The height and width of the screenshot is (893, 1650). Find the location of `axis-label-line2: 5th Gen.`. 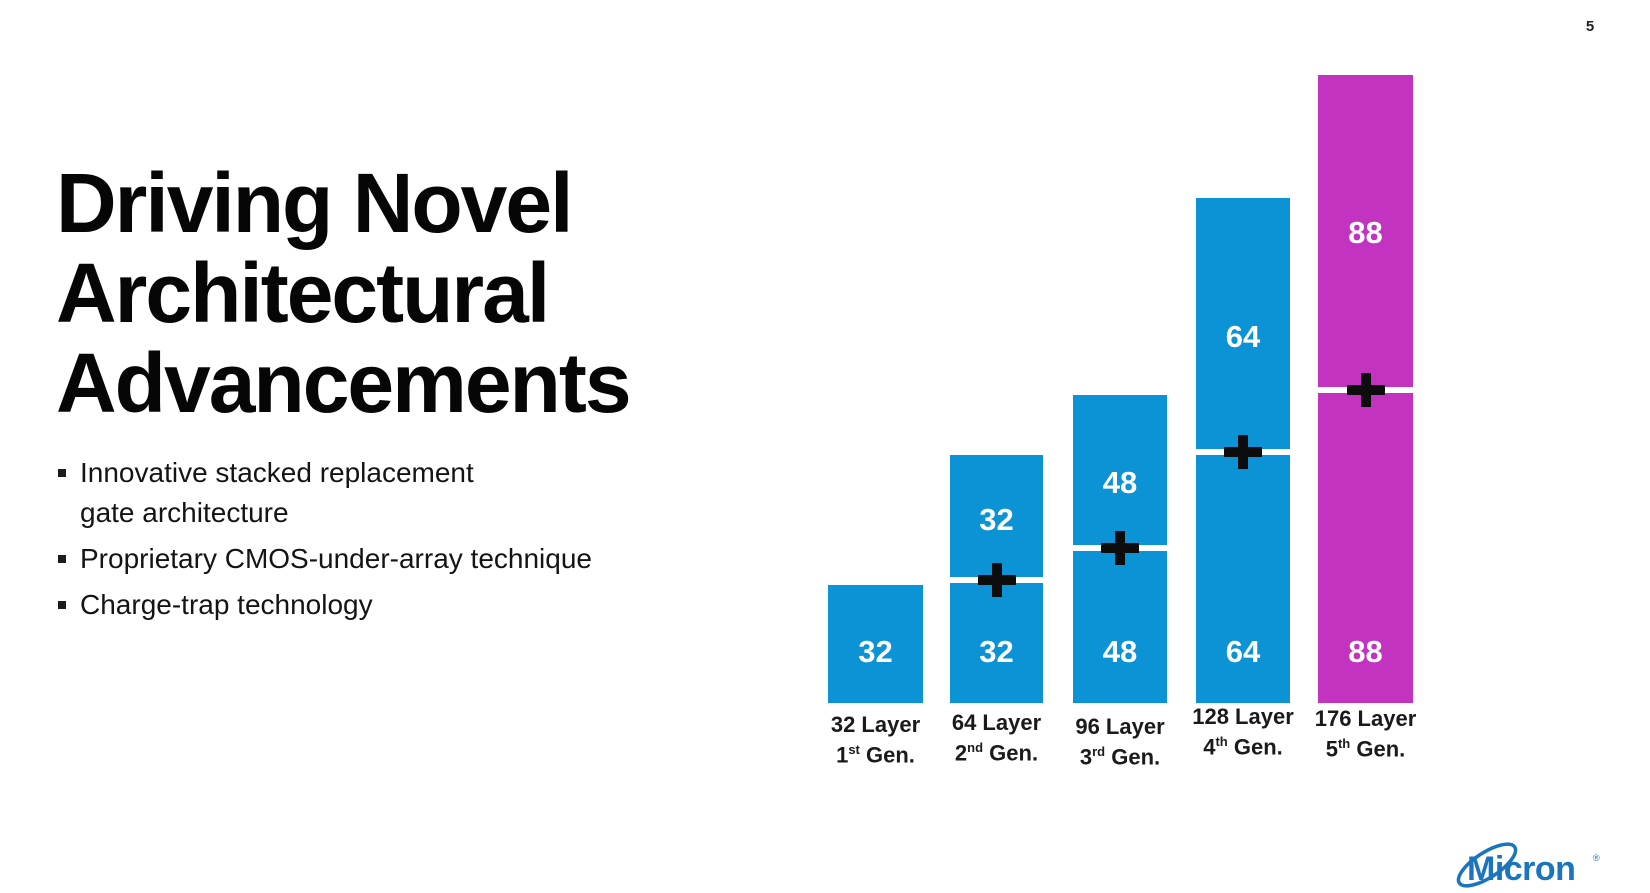

axis-label-line2: 5th Gen. is located at coordinates (1365, 749).